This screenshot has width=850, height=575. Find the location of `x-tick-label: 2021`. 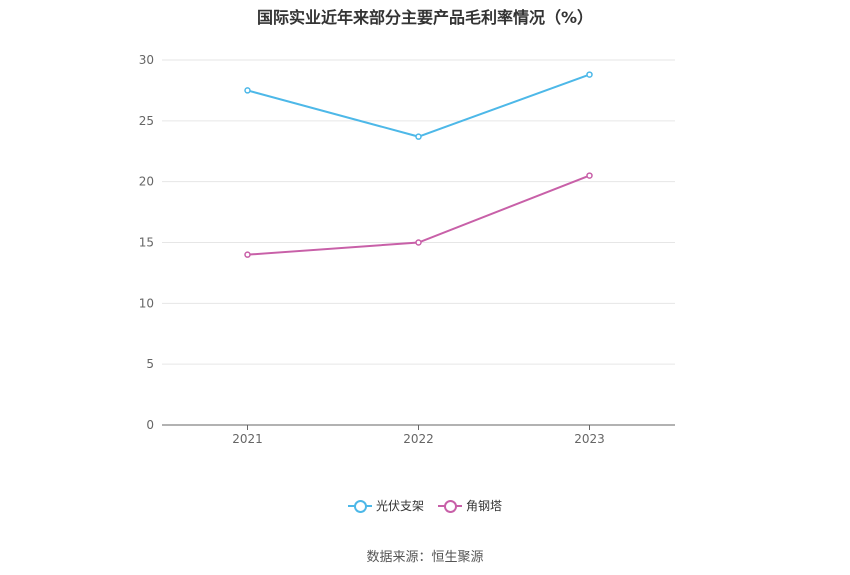

x-tick-label: 2021 is located at coordinates (247, 439).